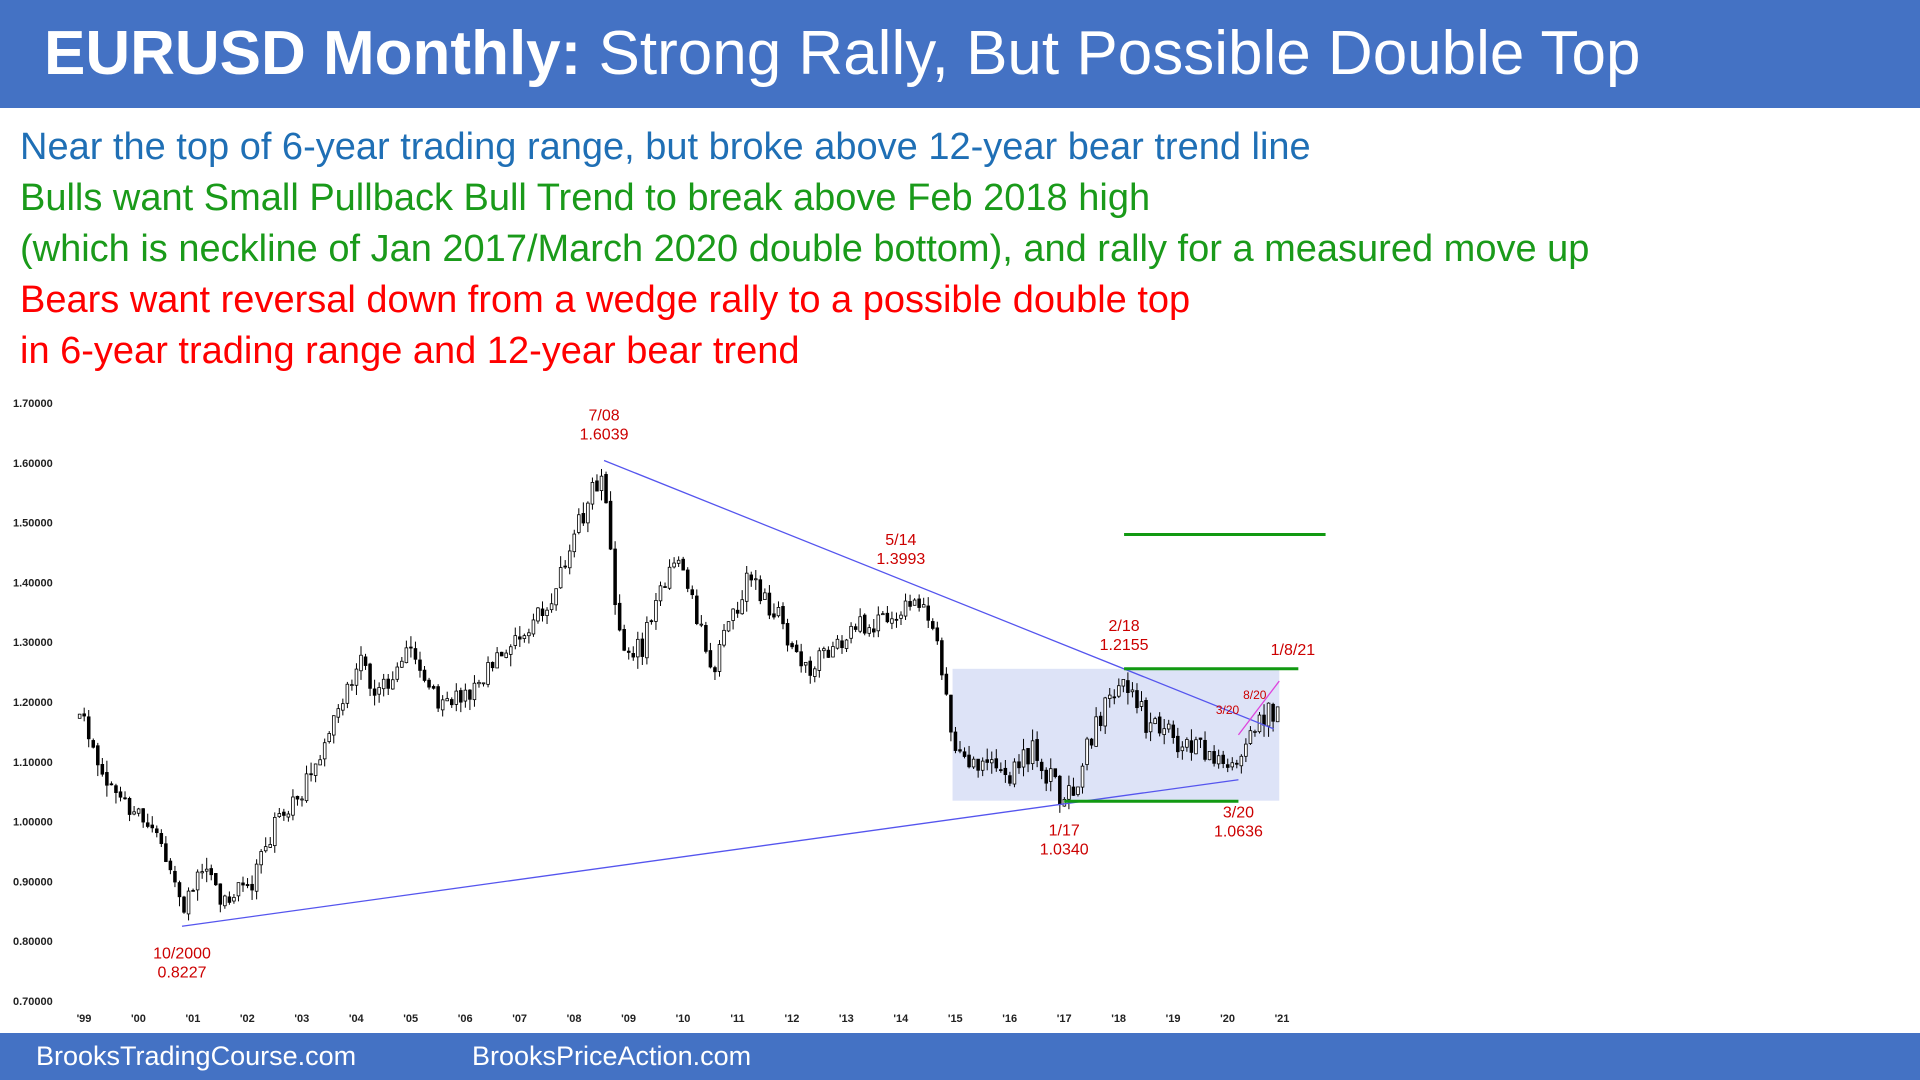  What do you see at coordinates (1009, 1019) in the screenshot?
I see `x-tick-label: '16` at bounding box center [1009, 1019].